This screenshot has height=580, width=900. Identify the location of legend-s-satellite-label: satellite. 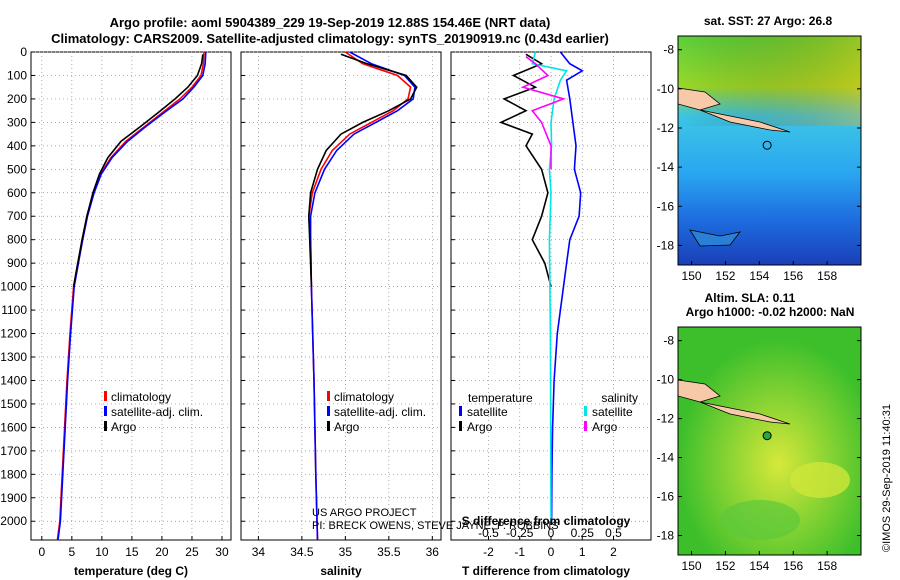
(612, 412).